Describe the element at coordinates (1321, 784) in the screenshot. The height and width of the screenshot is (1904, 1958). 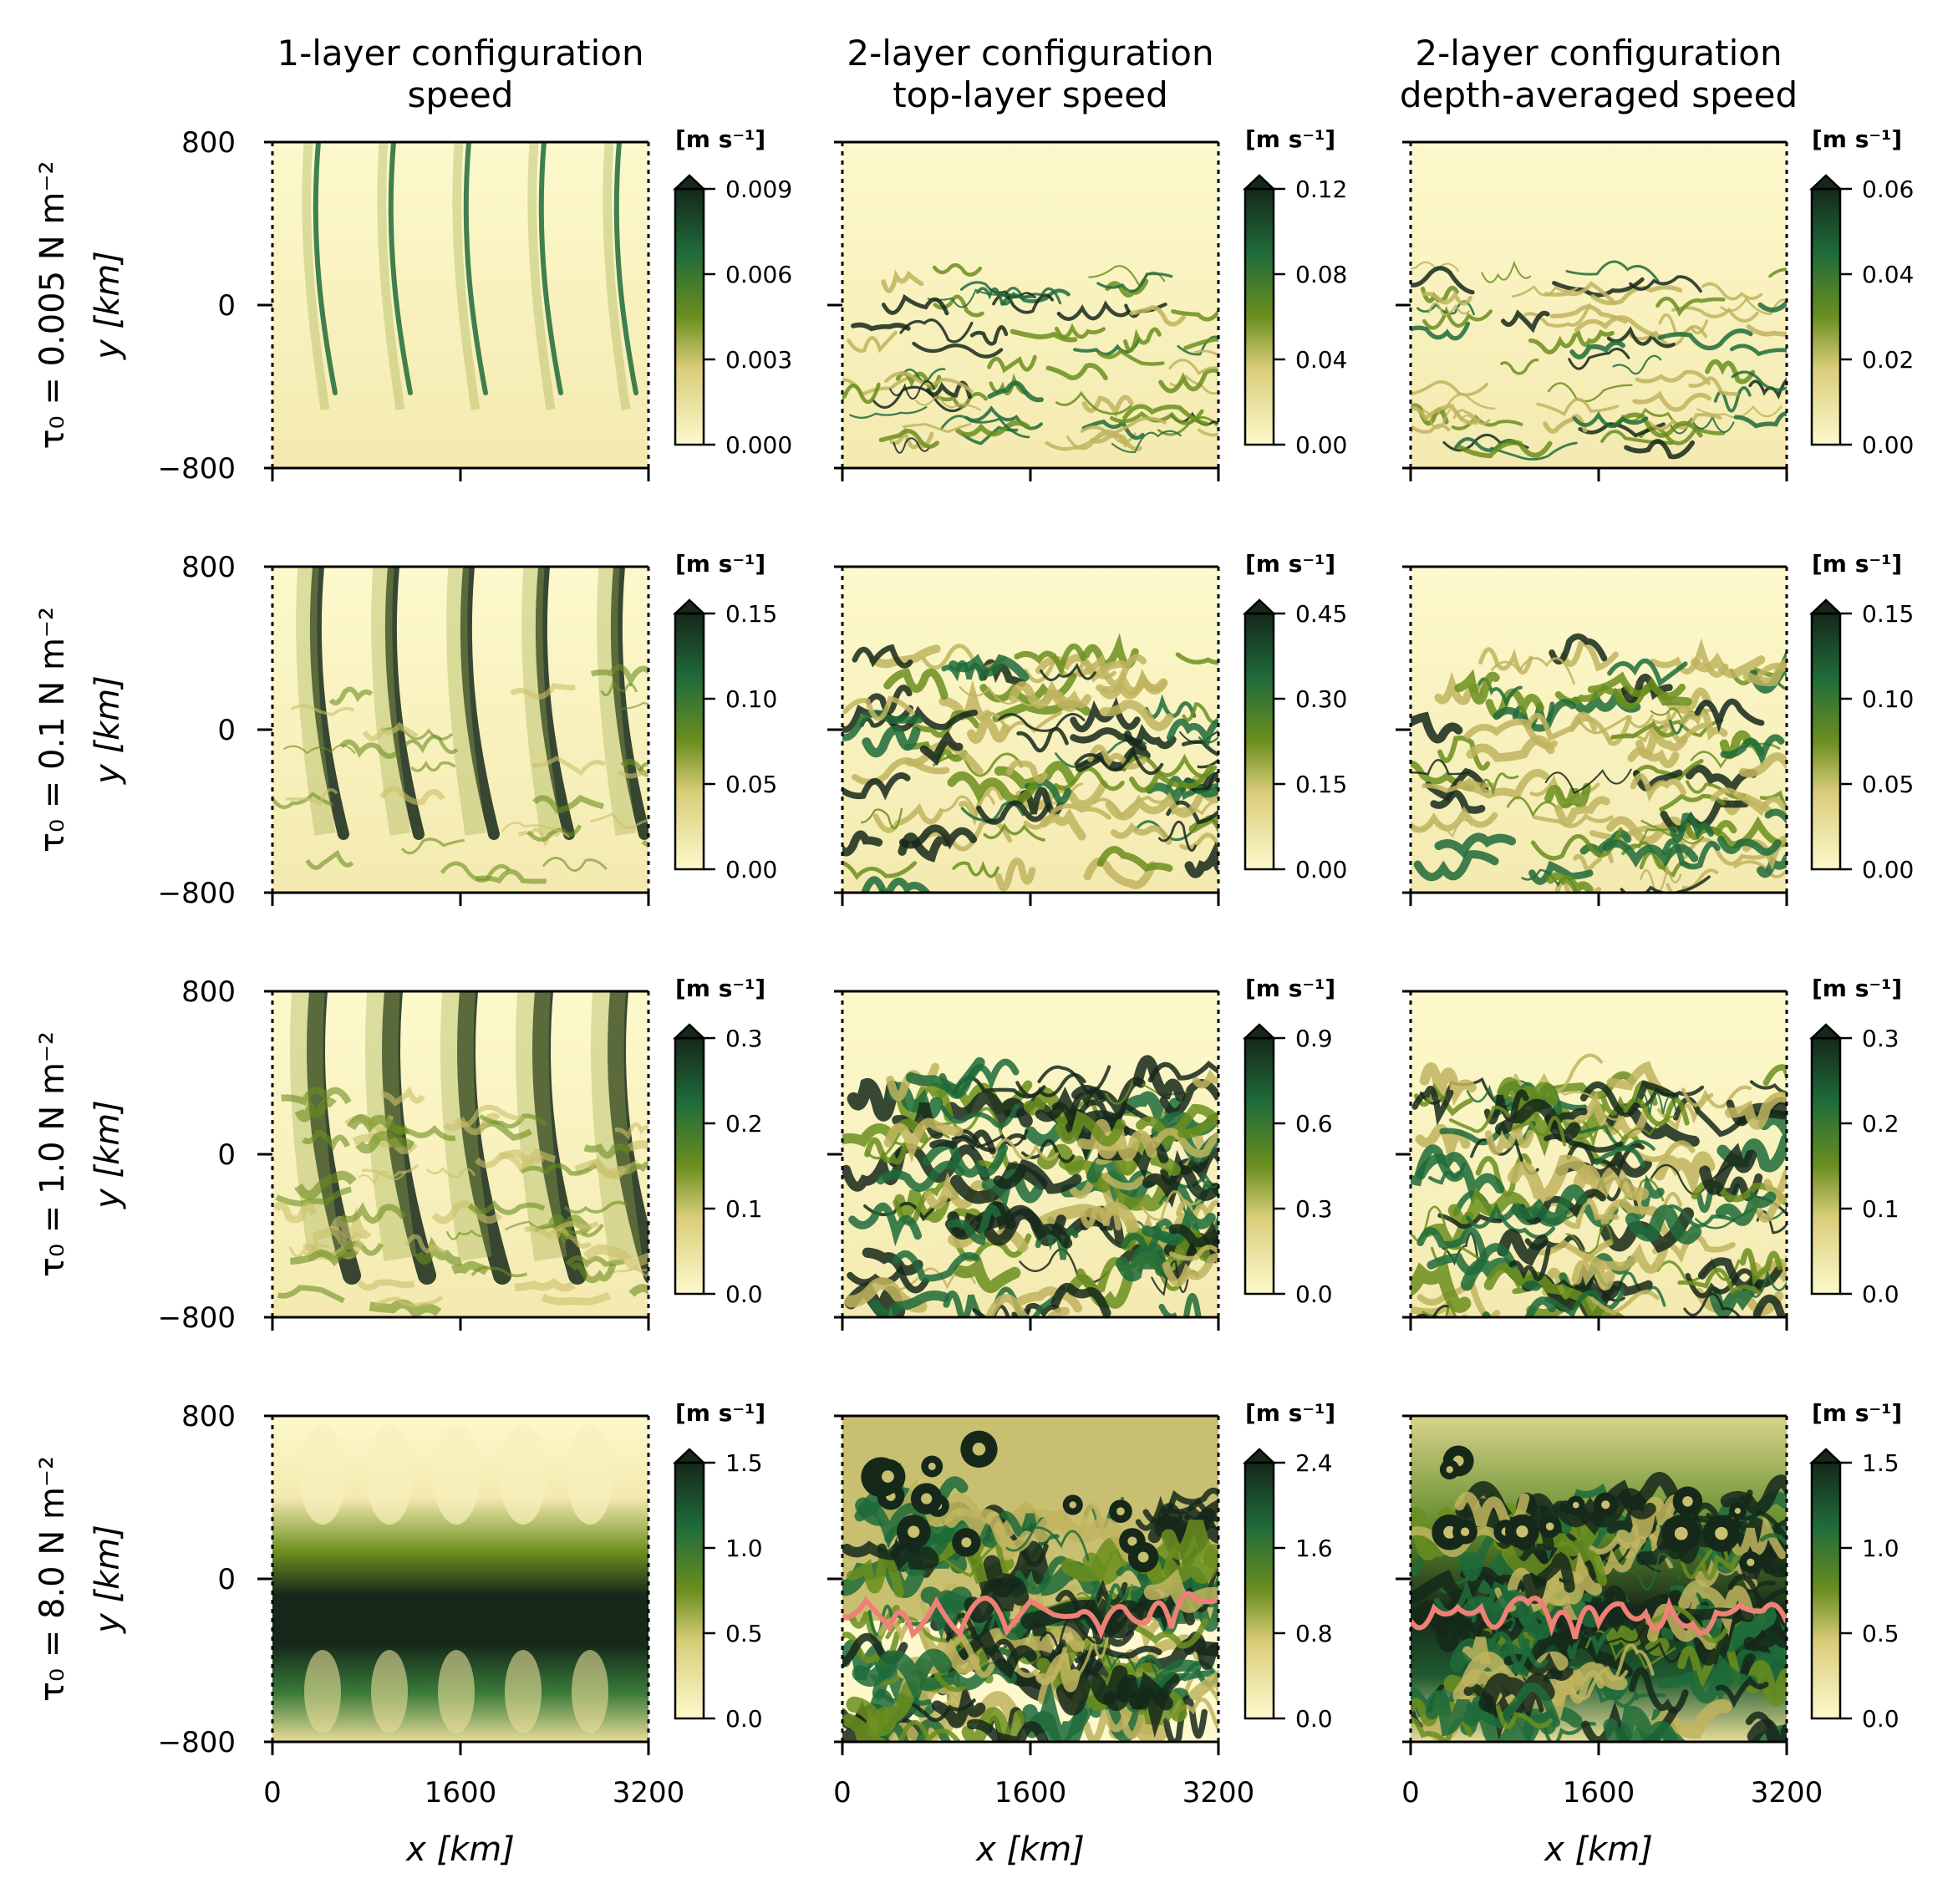
I see `colorbar-tick-label: 0.15` at that location.